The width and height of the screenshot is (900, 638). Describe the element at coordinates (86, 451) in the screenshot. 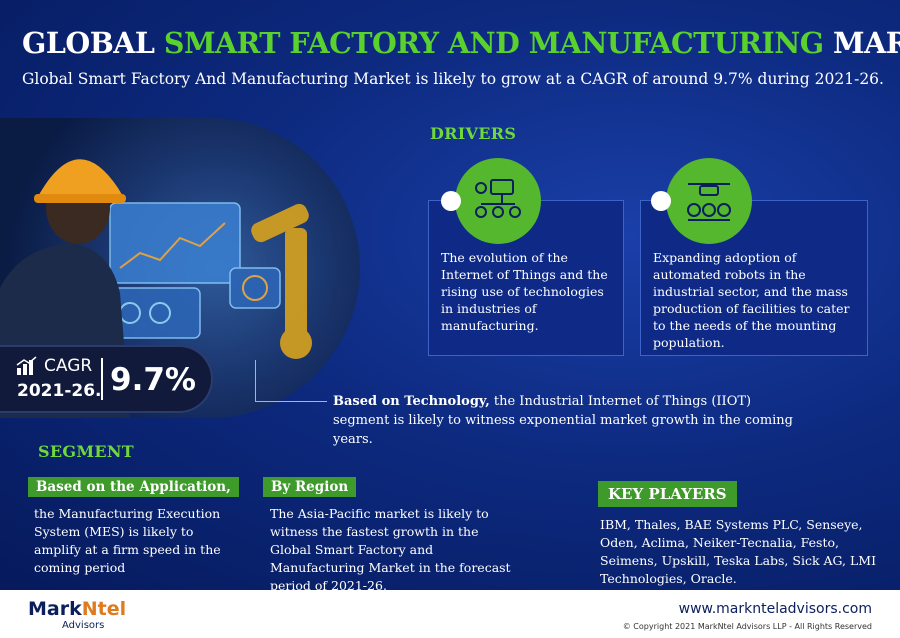

I see `segment-title: SEGMENT` at that location.